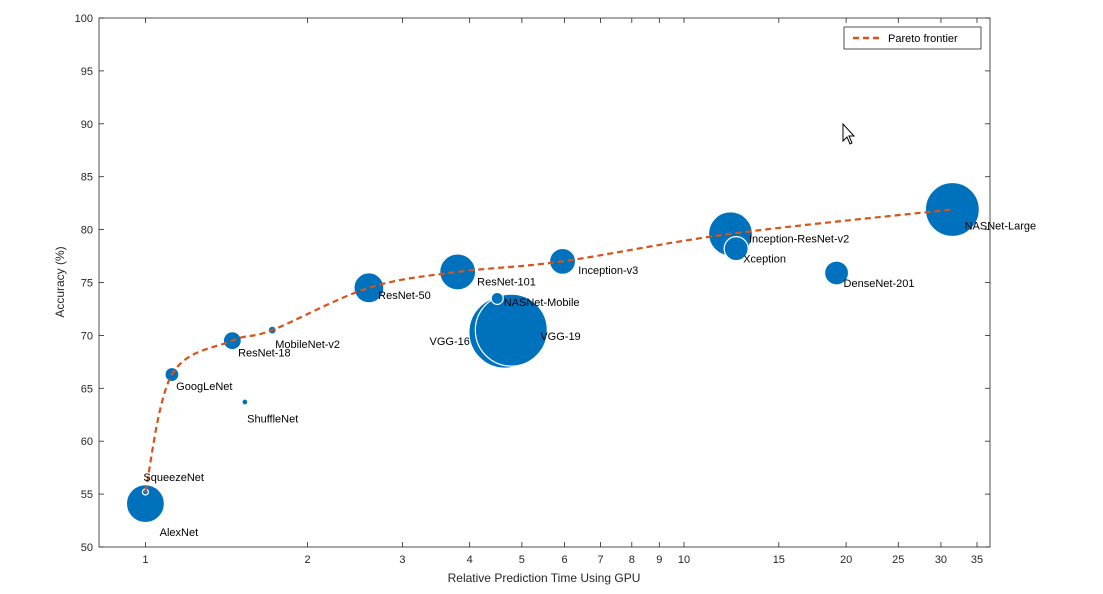 This screenshot has height=594, width=1103. Describe the element at coordinates (564, 560) in the screenshot. I see `x-tick-label: 6` at that location.